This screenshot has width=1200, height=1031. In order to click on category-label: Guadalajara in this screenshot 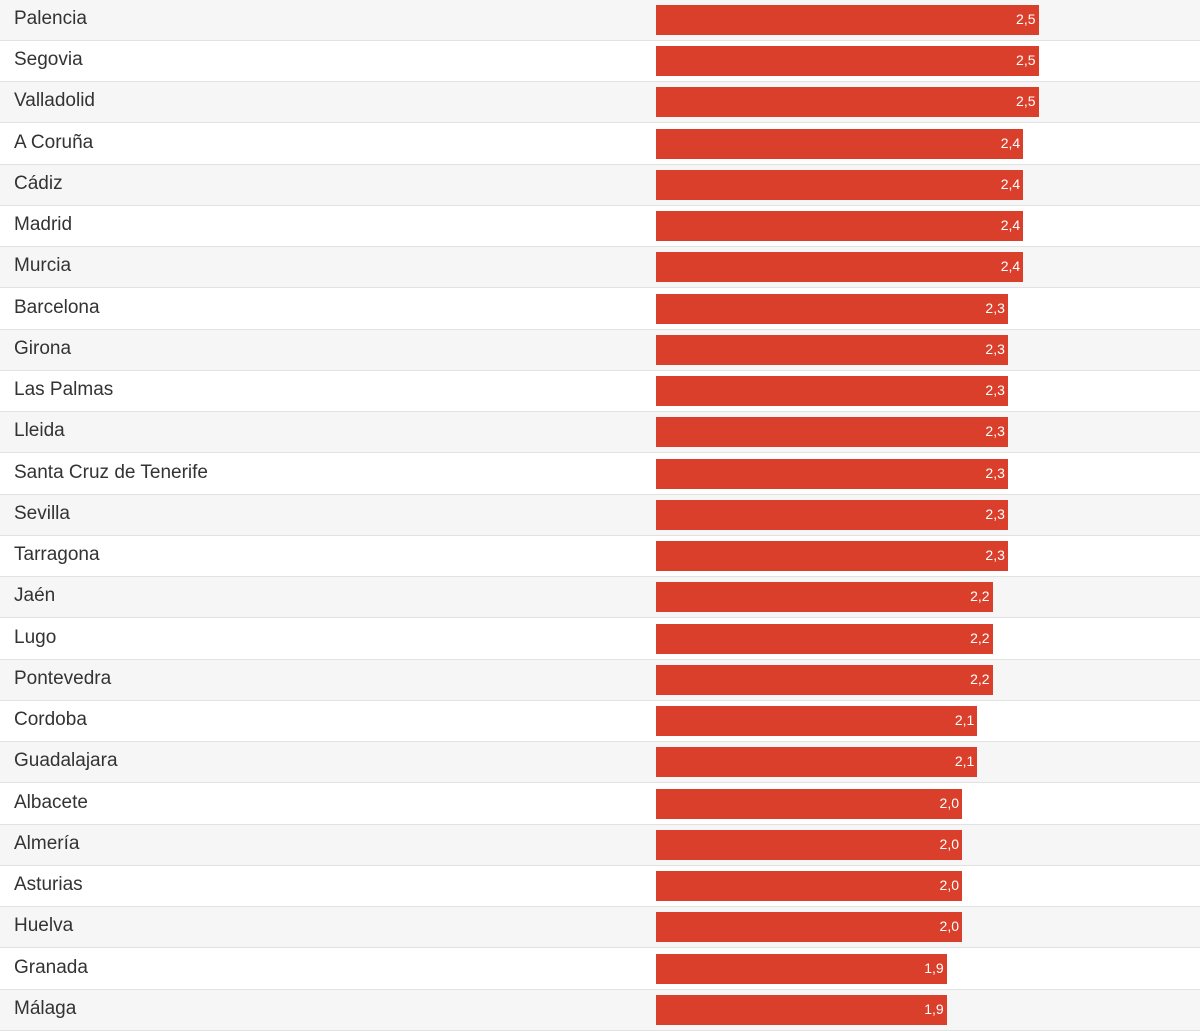, I will do `click(66, 761)`.